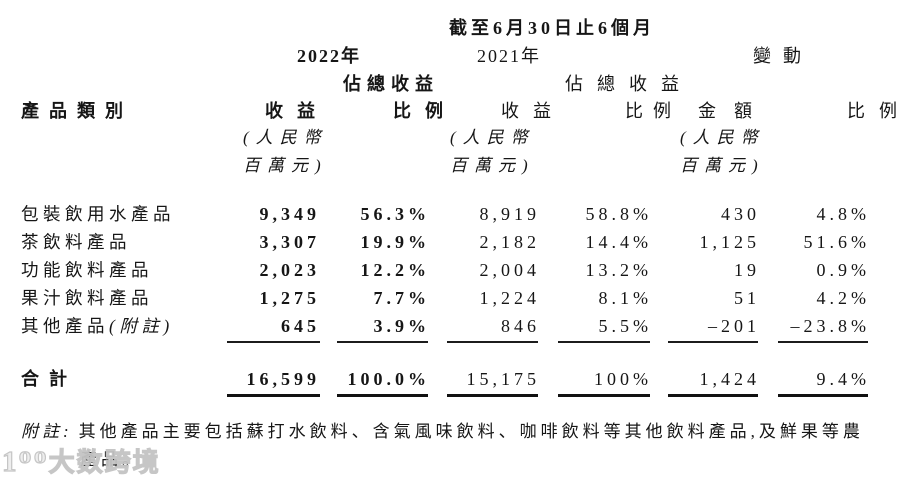  Describe the element at coordinates (47, 431) in the screenshot. I see `footnote-prefix: 附註:` at that location.